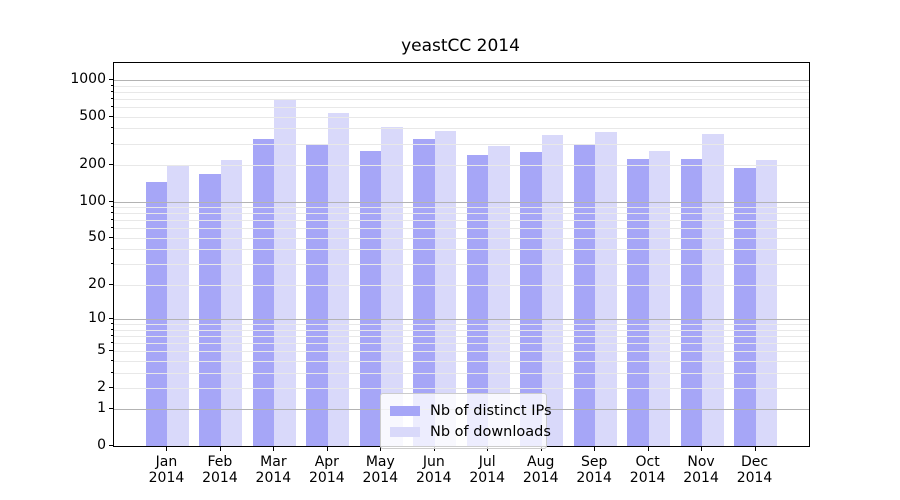 Image resolution: width=900 pixels, height=500 pixels. Describe the element at coordinates (210, 309) in the screenshot. I see `bar-distinct-ips-feb` at that location.